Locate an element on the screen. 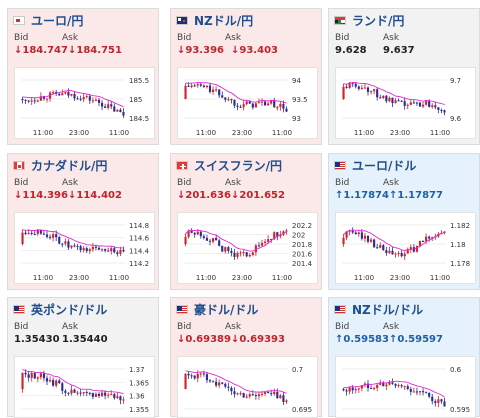 This screenshot has height=418, width=480. rate-chart: 9.7 9.6 11:00 23:00 11:00 is located at coordinates (405, 103).